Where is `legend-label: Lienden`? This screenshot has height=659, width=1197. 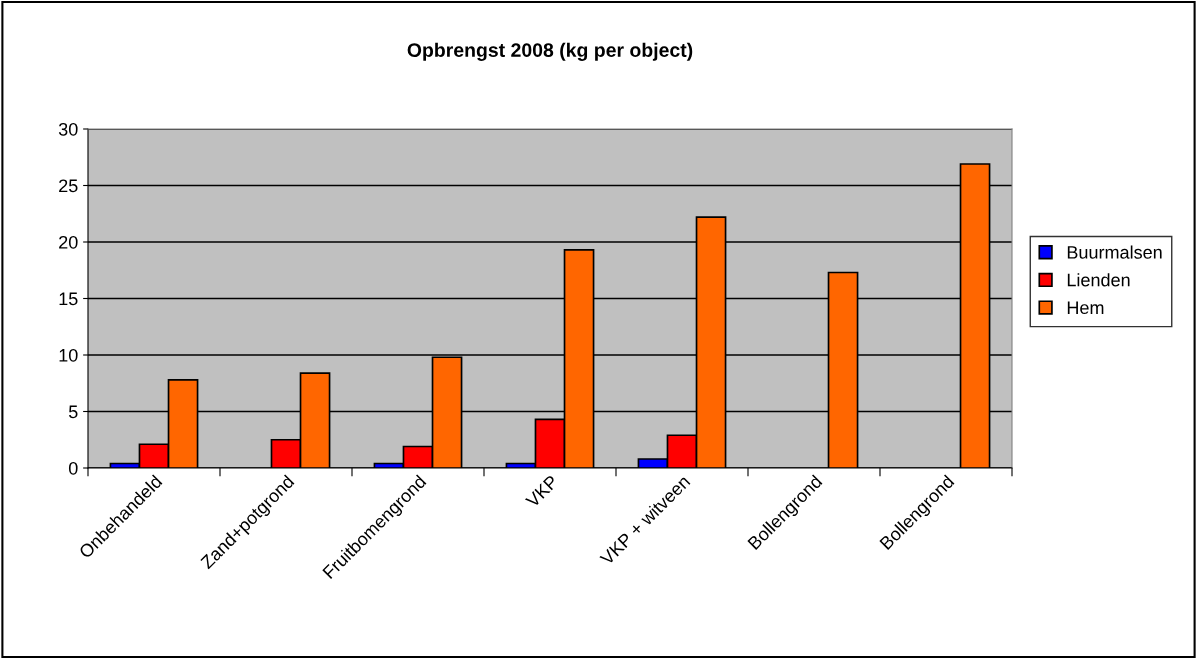 legend-label: Lienden is located at coordinates (1098, 280).